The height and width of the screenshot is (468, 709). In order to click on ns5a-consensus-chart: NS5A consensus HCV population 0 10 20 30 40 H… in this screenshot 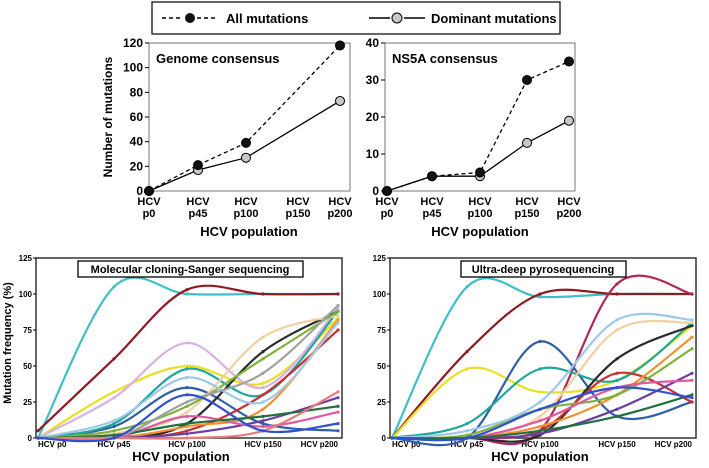, I will do `click(474, 137)`.